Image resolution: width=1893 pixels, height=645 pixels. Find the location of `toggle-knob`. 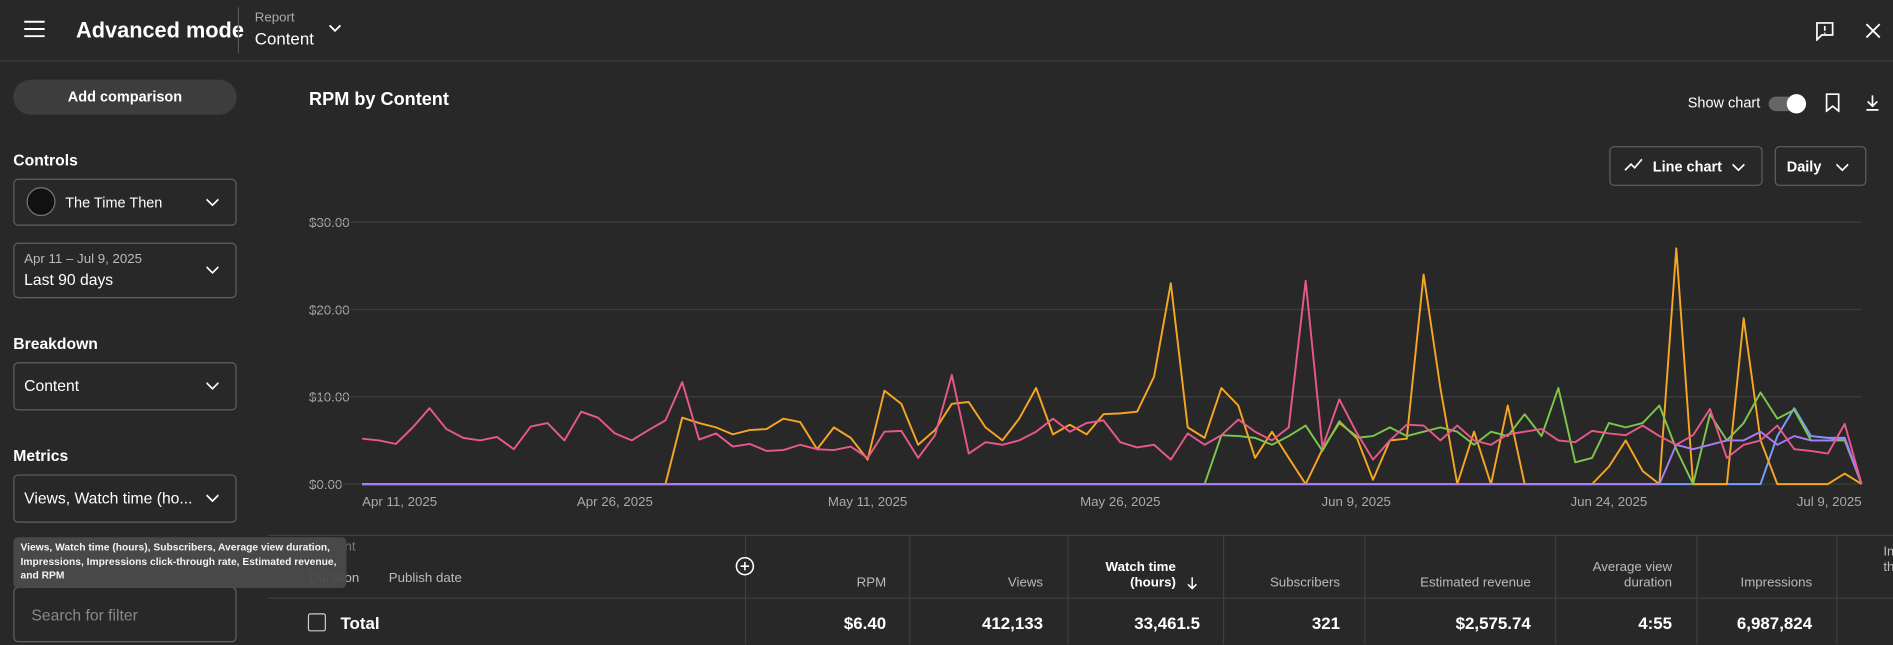

toggle-knob is located at coordinates (1796, 104).